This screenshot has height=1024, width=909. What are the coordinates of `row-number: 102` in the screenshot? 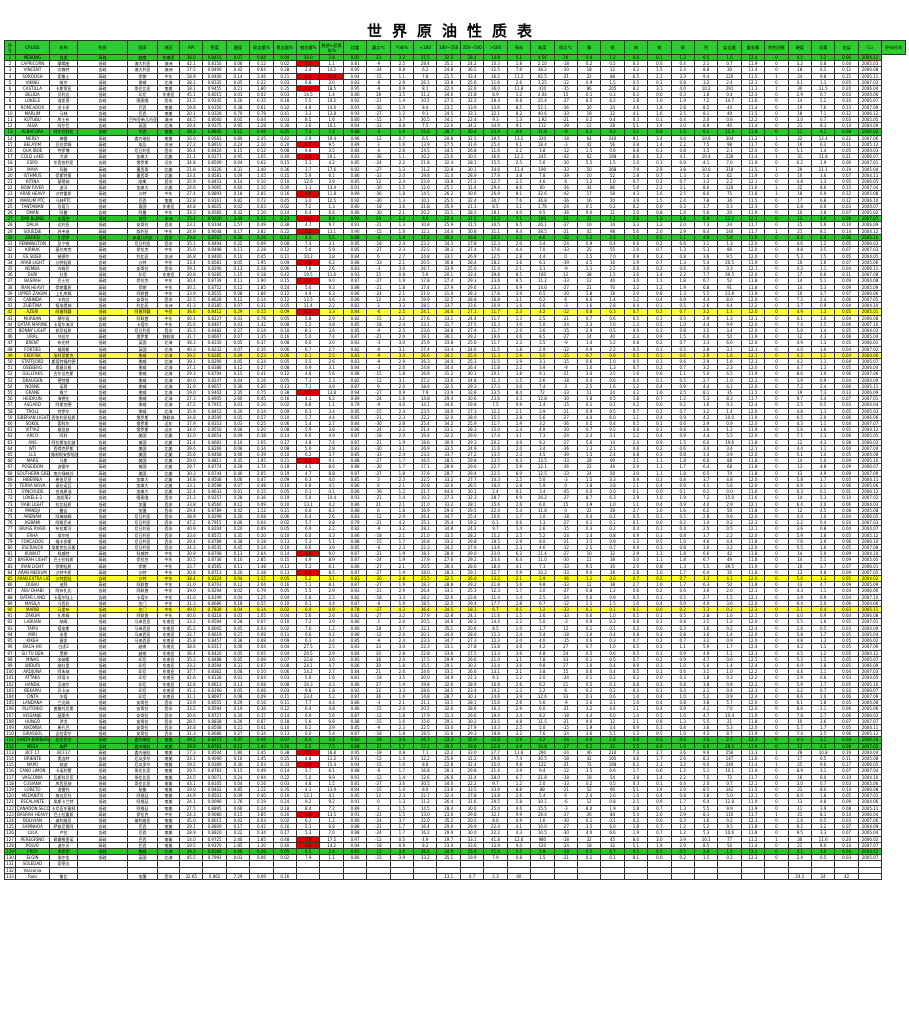 It's located at (10, 684).